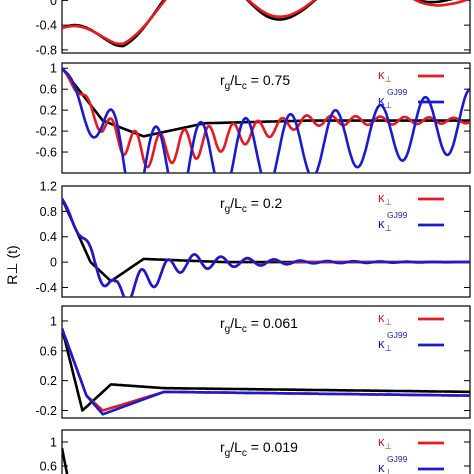 This screenshot has height=474, width=474. What do you see at coordinates (48, 212) in the screenshot?
I see `y-tick-label: 0.8` at bounding box center [48, 212].